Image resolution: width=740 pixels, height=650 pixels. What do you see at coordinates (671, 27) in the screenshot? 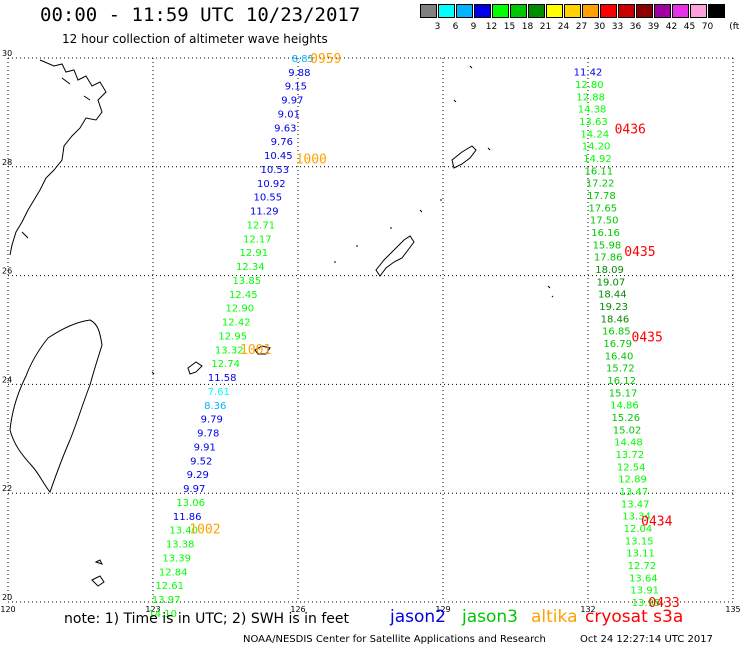
I see `legend-label: 42` at bounding box center [671, 27].